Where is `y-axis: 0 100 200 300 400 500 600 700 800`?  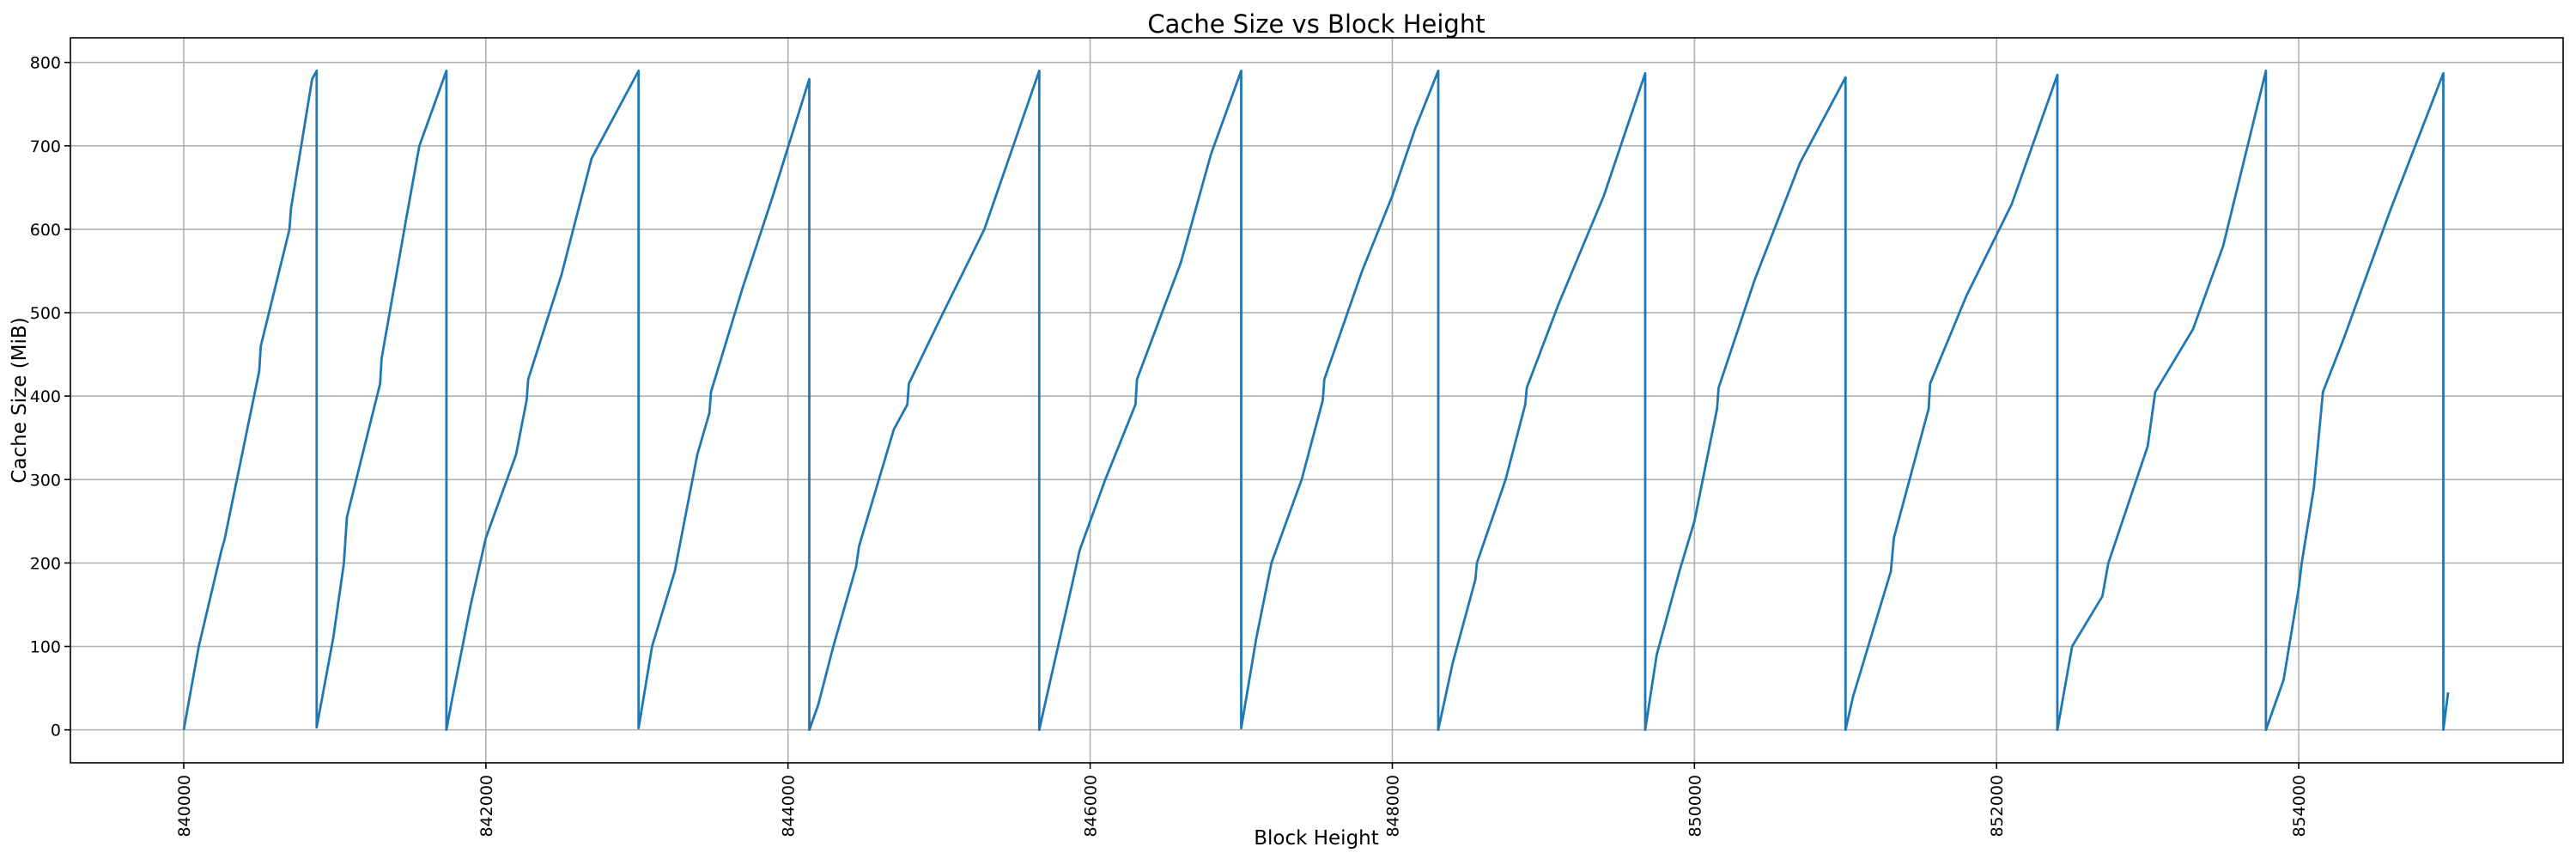
y-axis: 0 100 200 300 400 500 600 700 800 is located at coordinates (50, 397).